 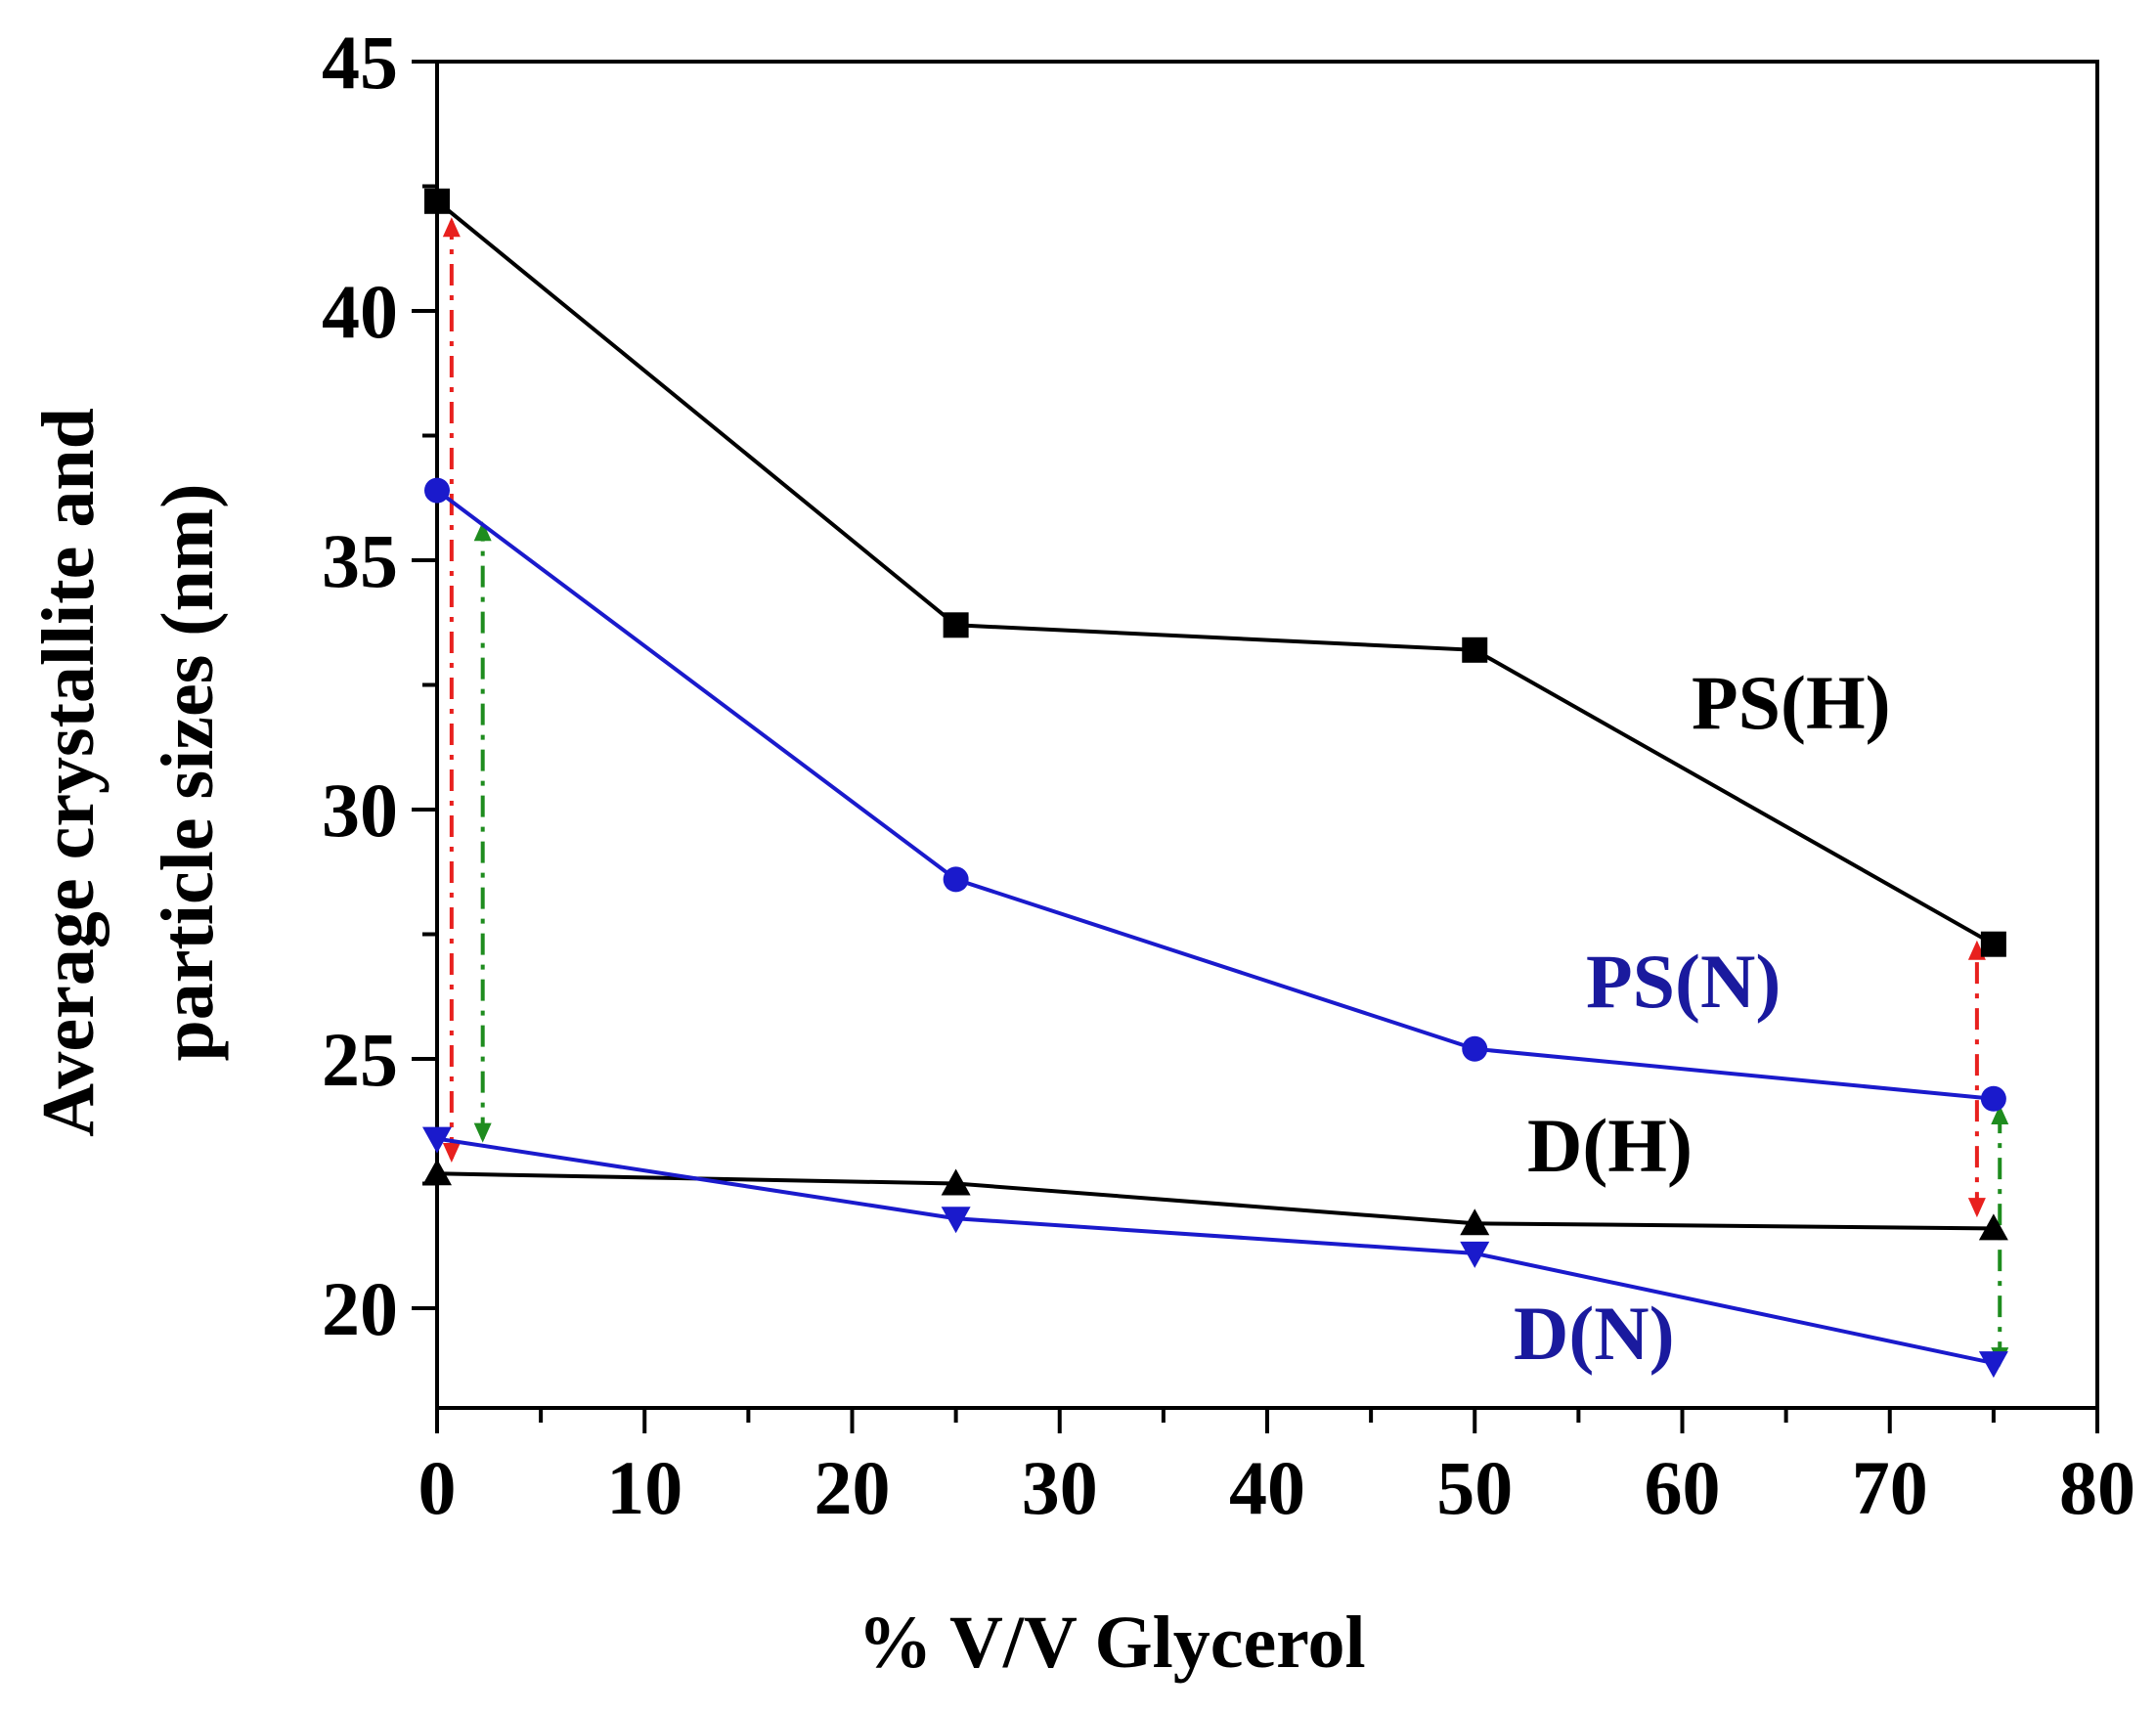 I want to click on x-tick-label: 0, so click(x=437, y=1487).